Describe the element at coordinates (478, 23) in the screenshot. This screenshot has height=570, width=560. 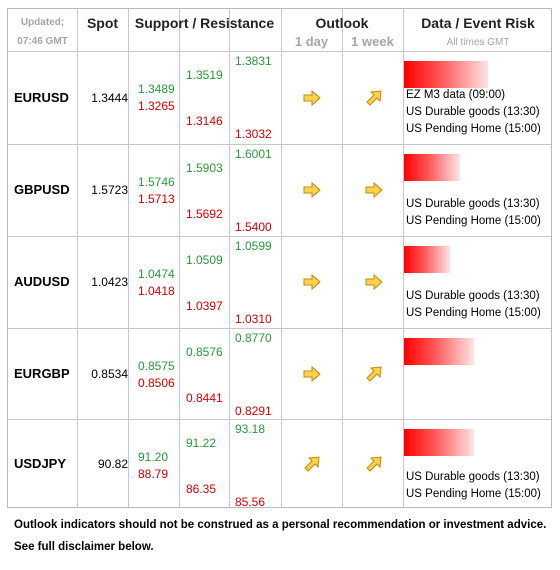
I see `data-event-risk-header: Data / Event Risk` at that location.